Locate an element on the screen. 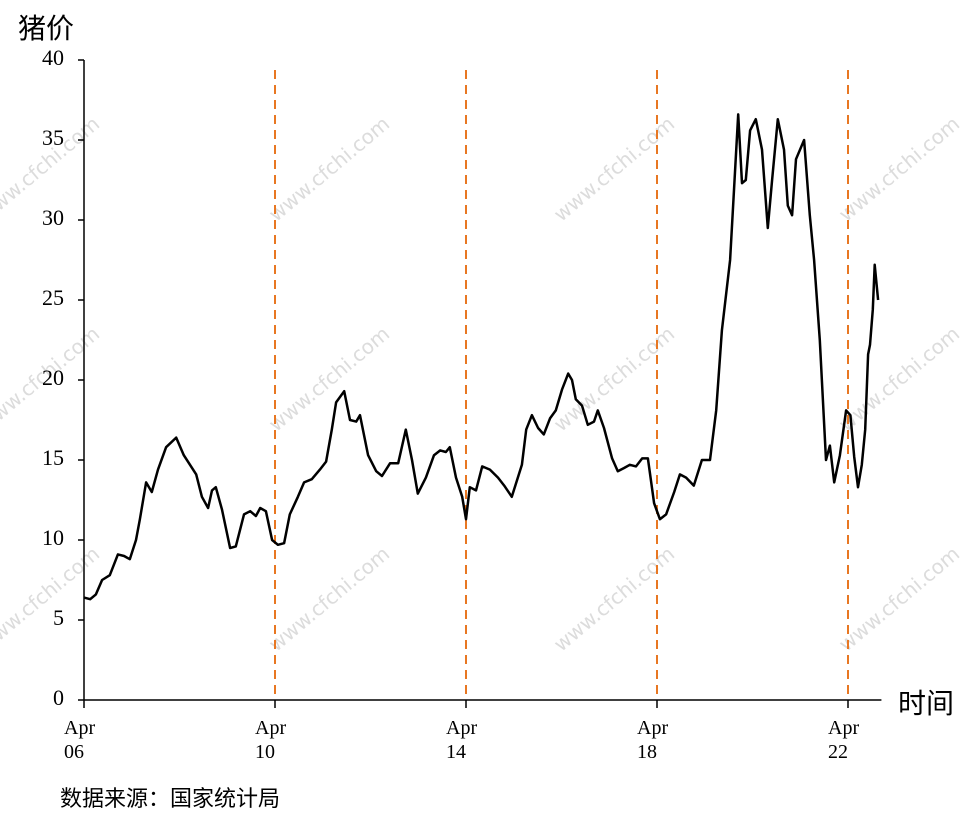  y-tick-label: 5 is located at coordinates (58, 617).